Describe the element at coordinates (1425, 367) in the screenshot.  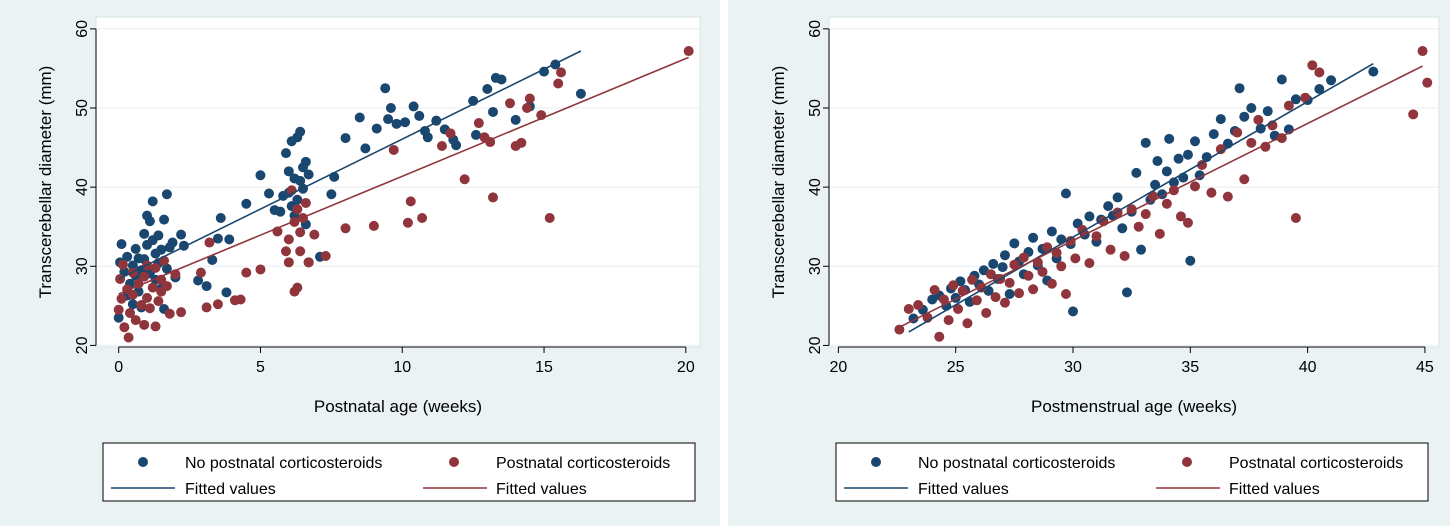
I see `x-tick-label: 45` at that location.